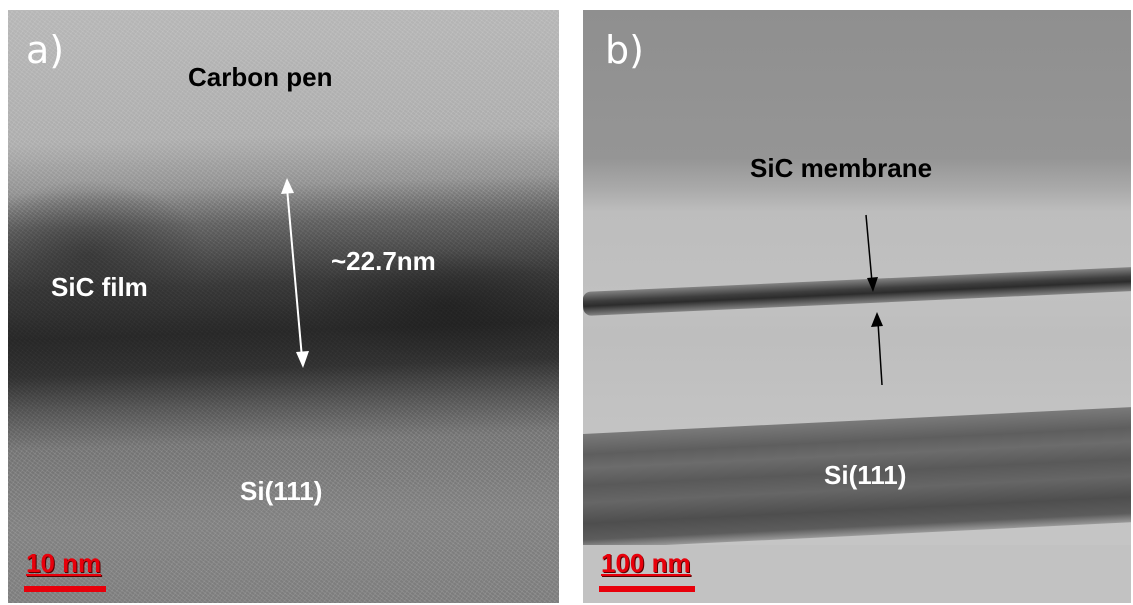  What do you see at coordinates (646, 563) in the screenshot?
I see `scale-bar-label-b: 100 nm` at bounding box center [646, 563].